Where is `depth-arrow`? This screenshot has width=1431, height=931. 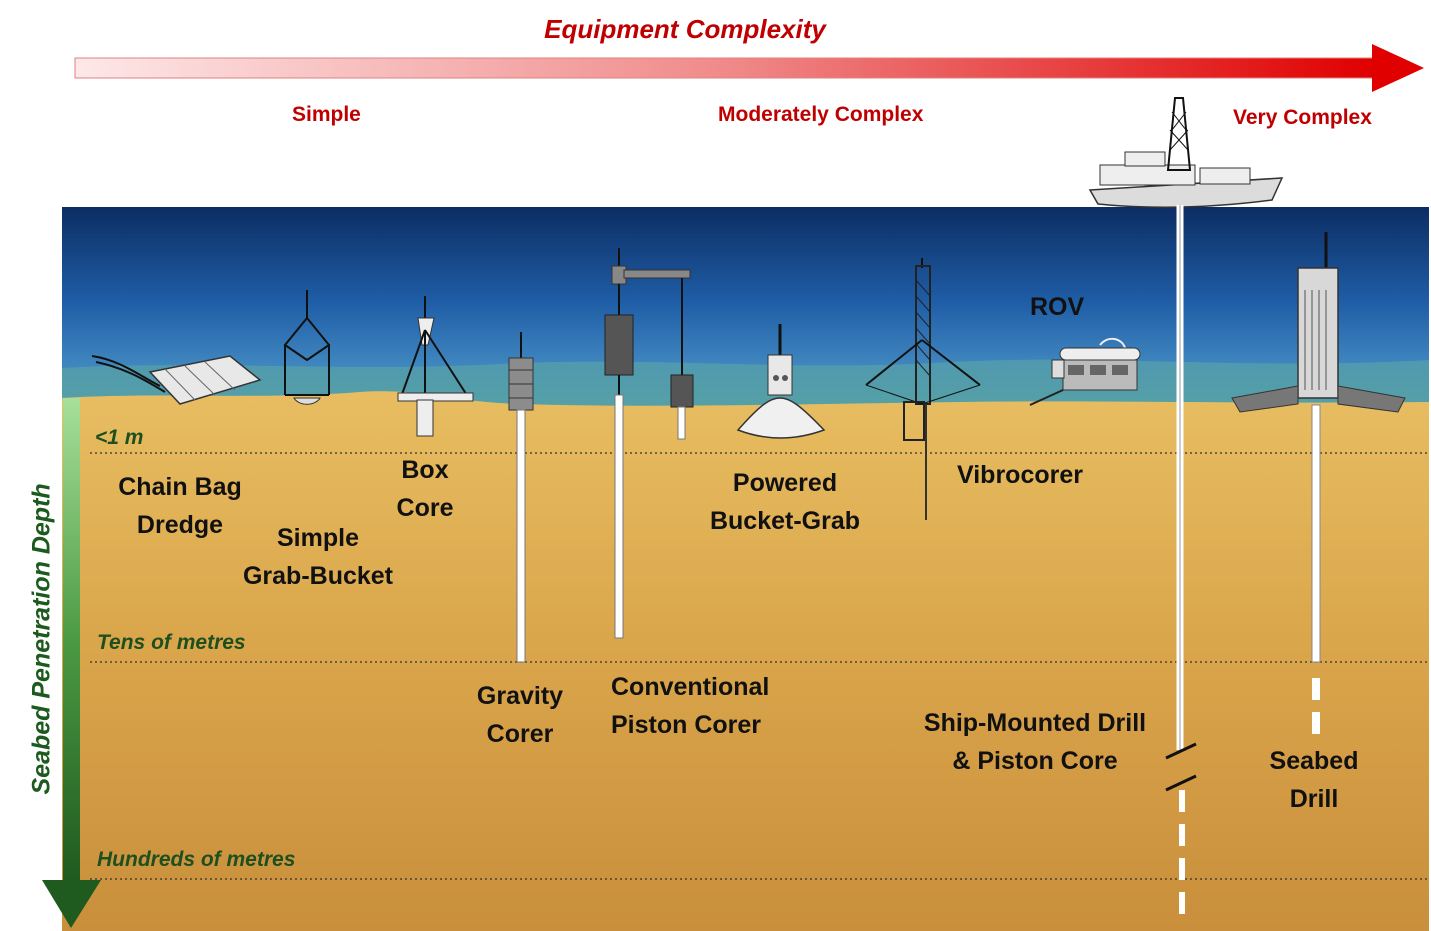
depth-arrow is located at coordinates (71, 663).